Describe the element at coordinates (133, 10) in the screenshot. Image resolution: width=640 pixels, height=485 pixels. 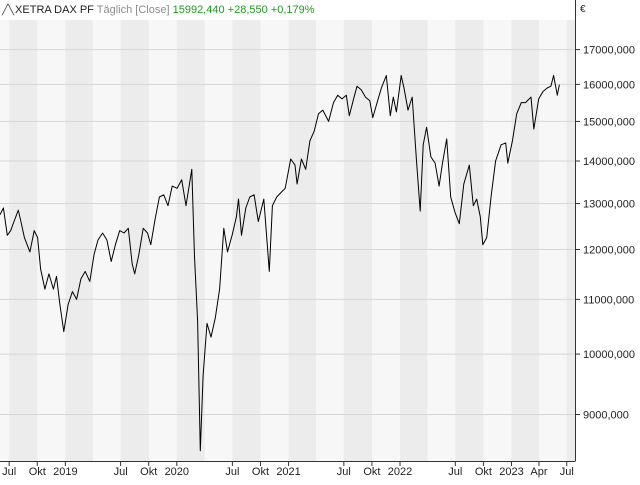
I see `chart-mode: Täglich [Close]` at that location.